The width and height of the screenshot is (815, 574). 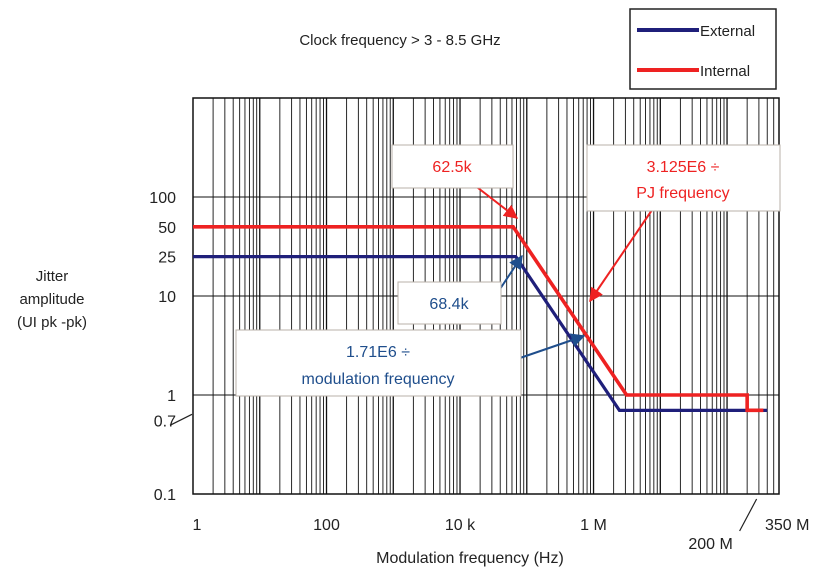 I want to click on x-tick-label: 1, so click(x=197, y=525).